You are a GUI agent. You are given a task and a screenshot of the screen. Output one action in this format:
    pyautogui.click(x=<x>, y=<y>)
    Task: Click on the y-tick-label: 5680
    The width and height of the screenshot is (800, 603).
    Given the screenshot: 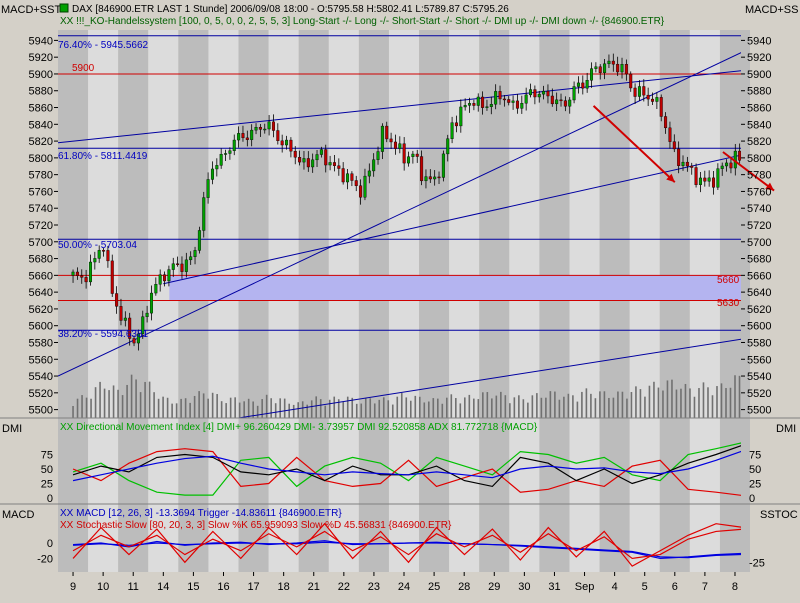 What is the action you would take?
    pyautogui.click(x=41, y=260)
    